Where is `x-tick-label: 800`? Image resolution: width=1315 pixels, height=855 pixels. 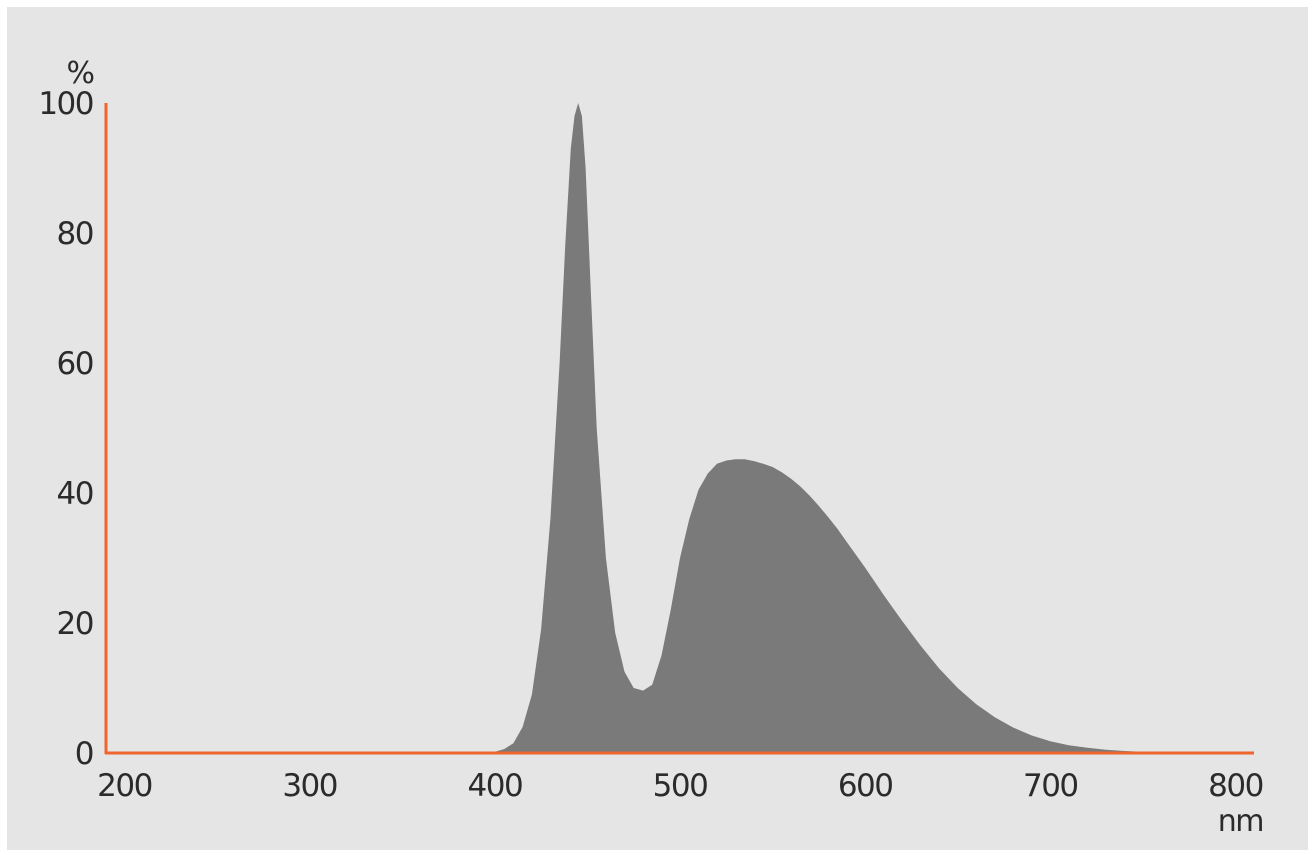
x-tick-label: 800 is located at coordinates (1235, 786).